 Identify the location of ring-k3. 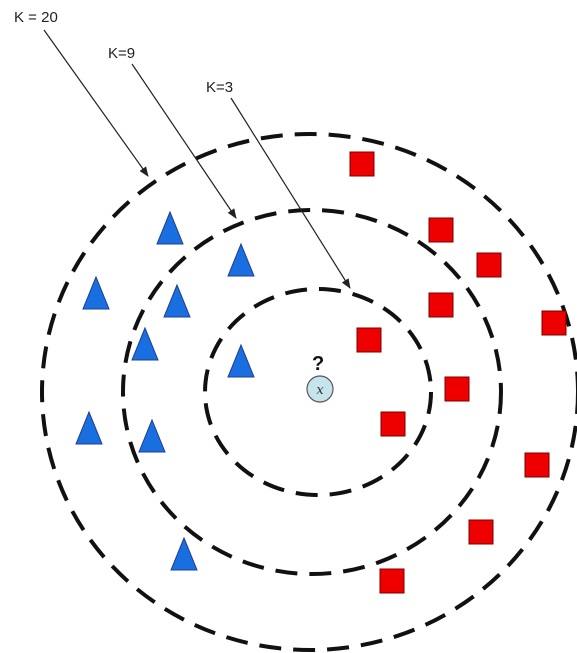
(318, 392).